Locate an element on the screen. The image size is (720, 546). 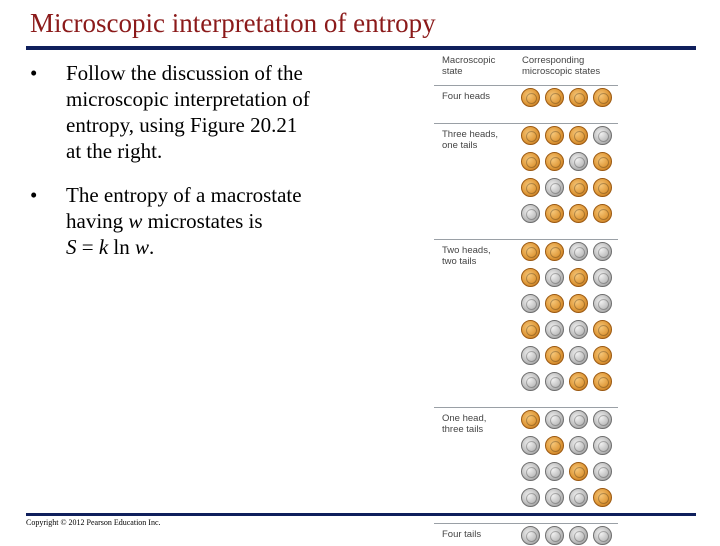
header-line: microscopic states is located at coordinates (561, 71).